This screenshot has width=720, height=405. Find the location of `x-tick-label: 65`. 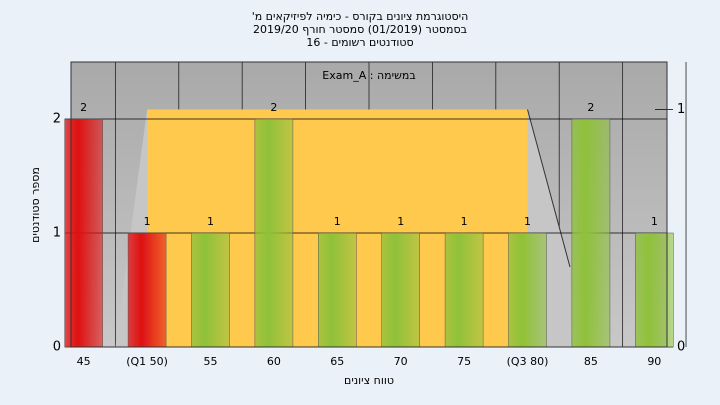

x-tick-label: 65 is located at coordinates (337, 361).